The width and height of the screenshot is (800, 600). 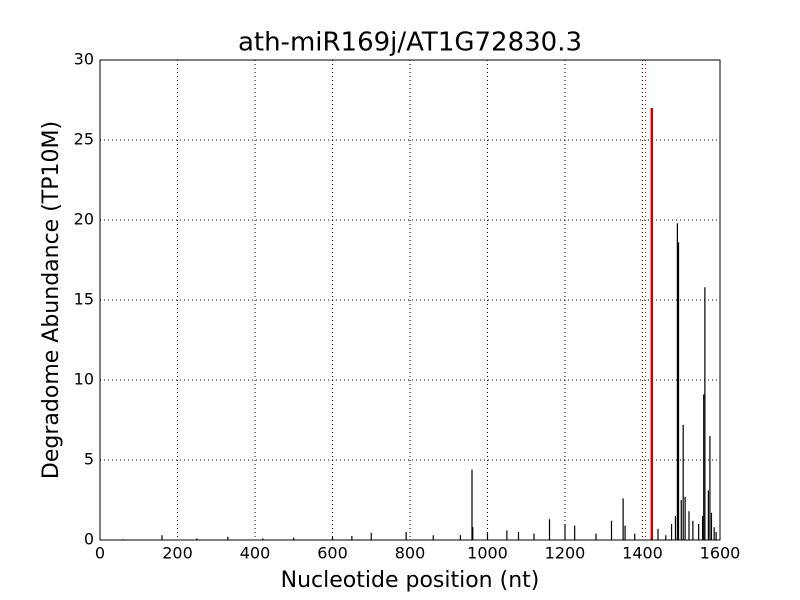 What do you see at coordinates (51, 300) in the screenshot?
I see `y-axis-label: Degradome Abundance (TP10M)` at bounding box center [51, 300].